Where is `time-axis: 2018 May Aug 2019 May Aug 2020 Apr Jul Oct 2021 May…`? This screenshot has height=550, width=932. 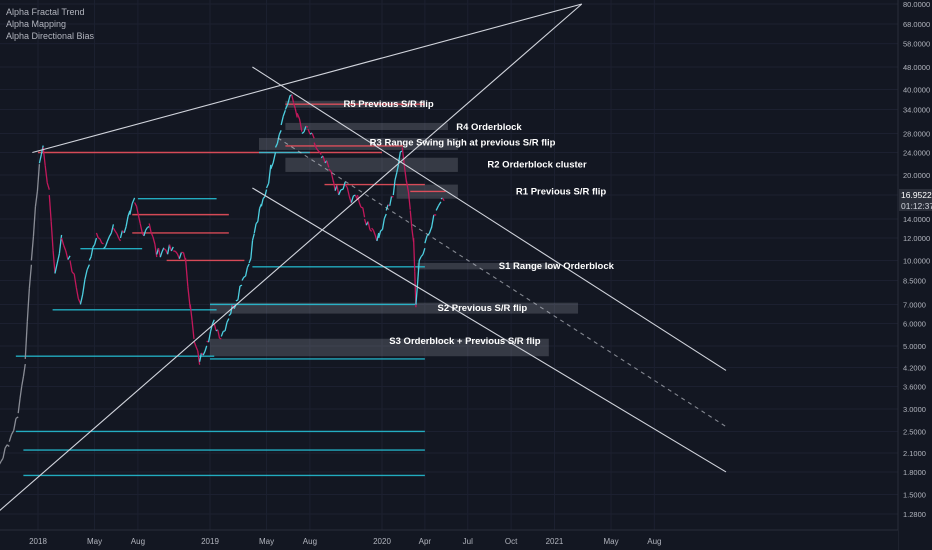 time-axis: 2018 May Aug 2019 May Aug 2020 Apr Jul Oct 2021 May… is located at coordinates (345, 541).